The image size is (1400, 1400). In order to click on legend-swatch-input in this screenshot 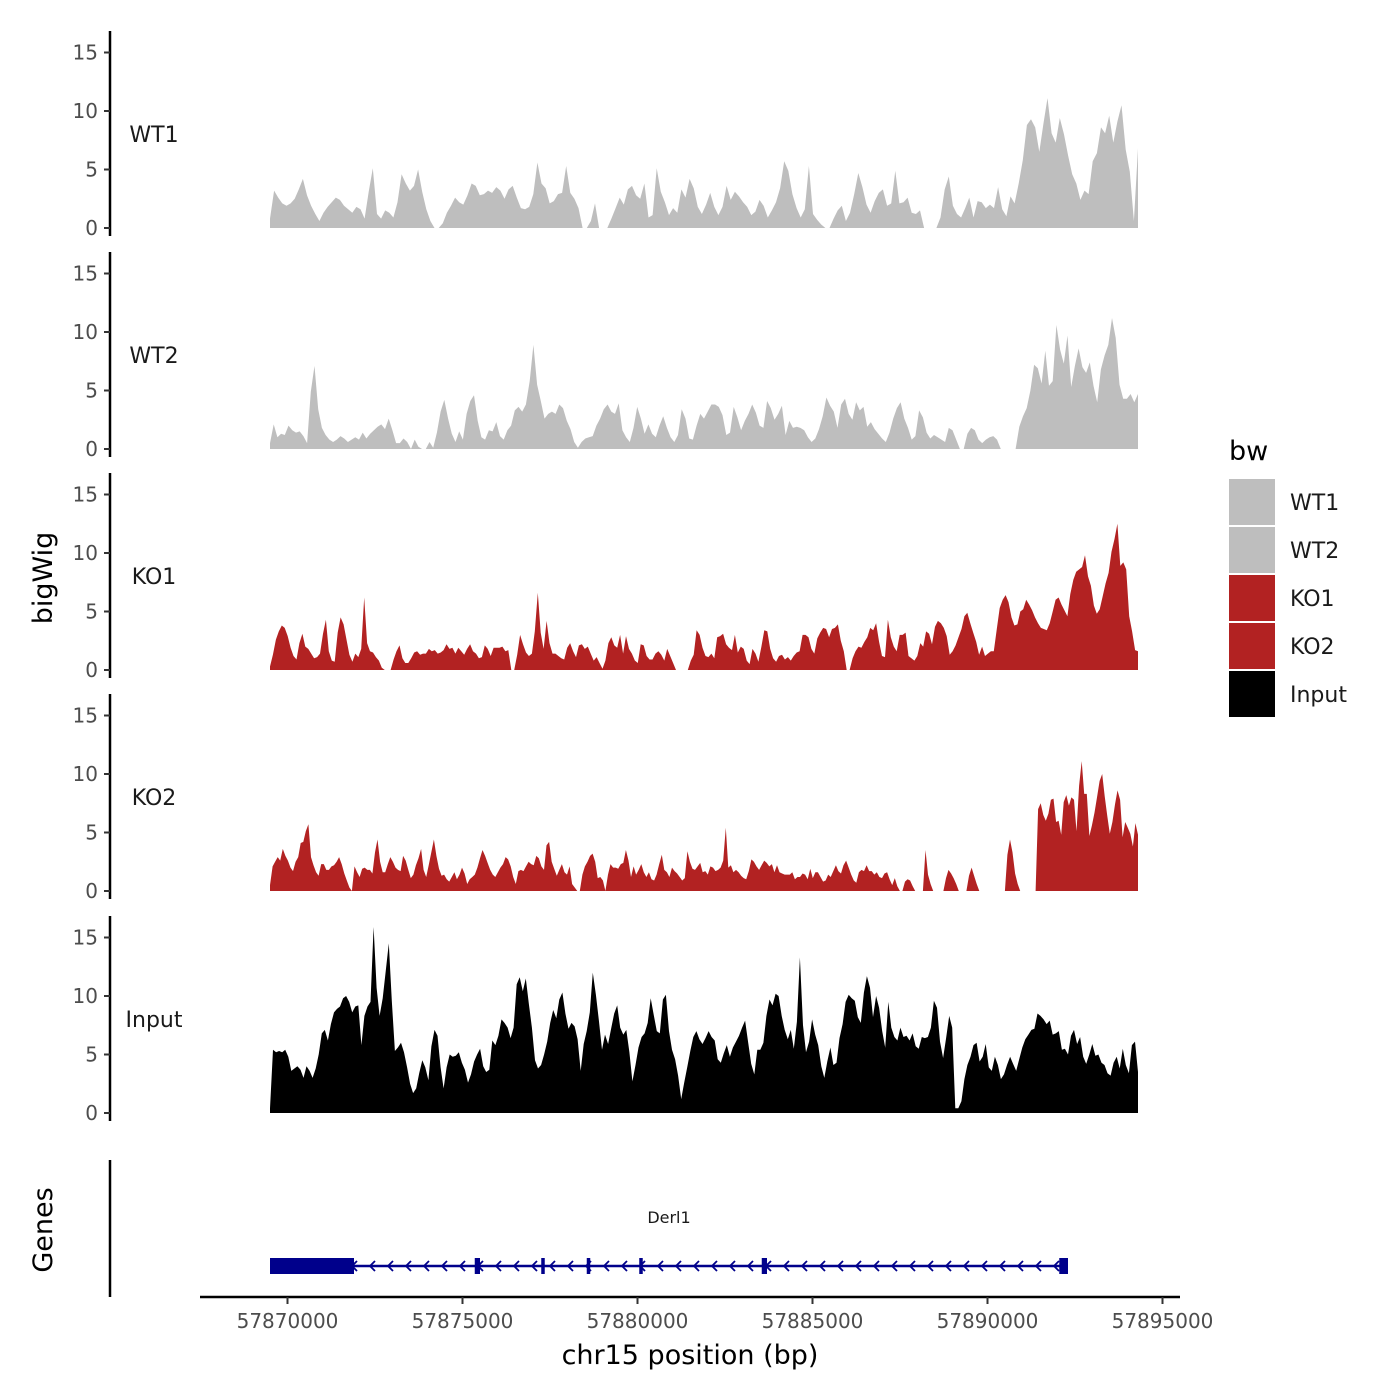, I will do `click(1252, 694)`.